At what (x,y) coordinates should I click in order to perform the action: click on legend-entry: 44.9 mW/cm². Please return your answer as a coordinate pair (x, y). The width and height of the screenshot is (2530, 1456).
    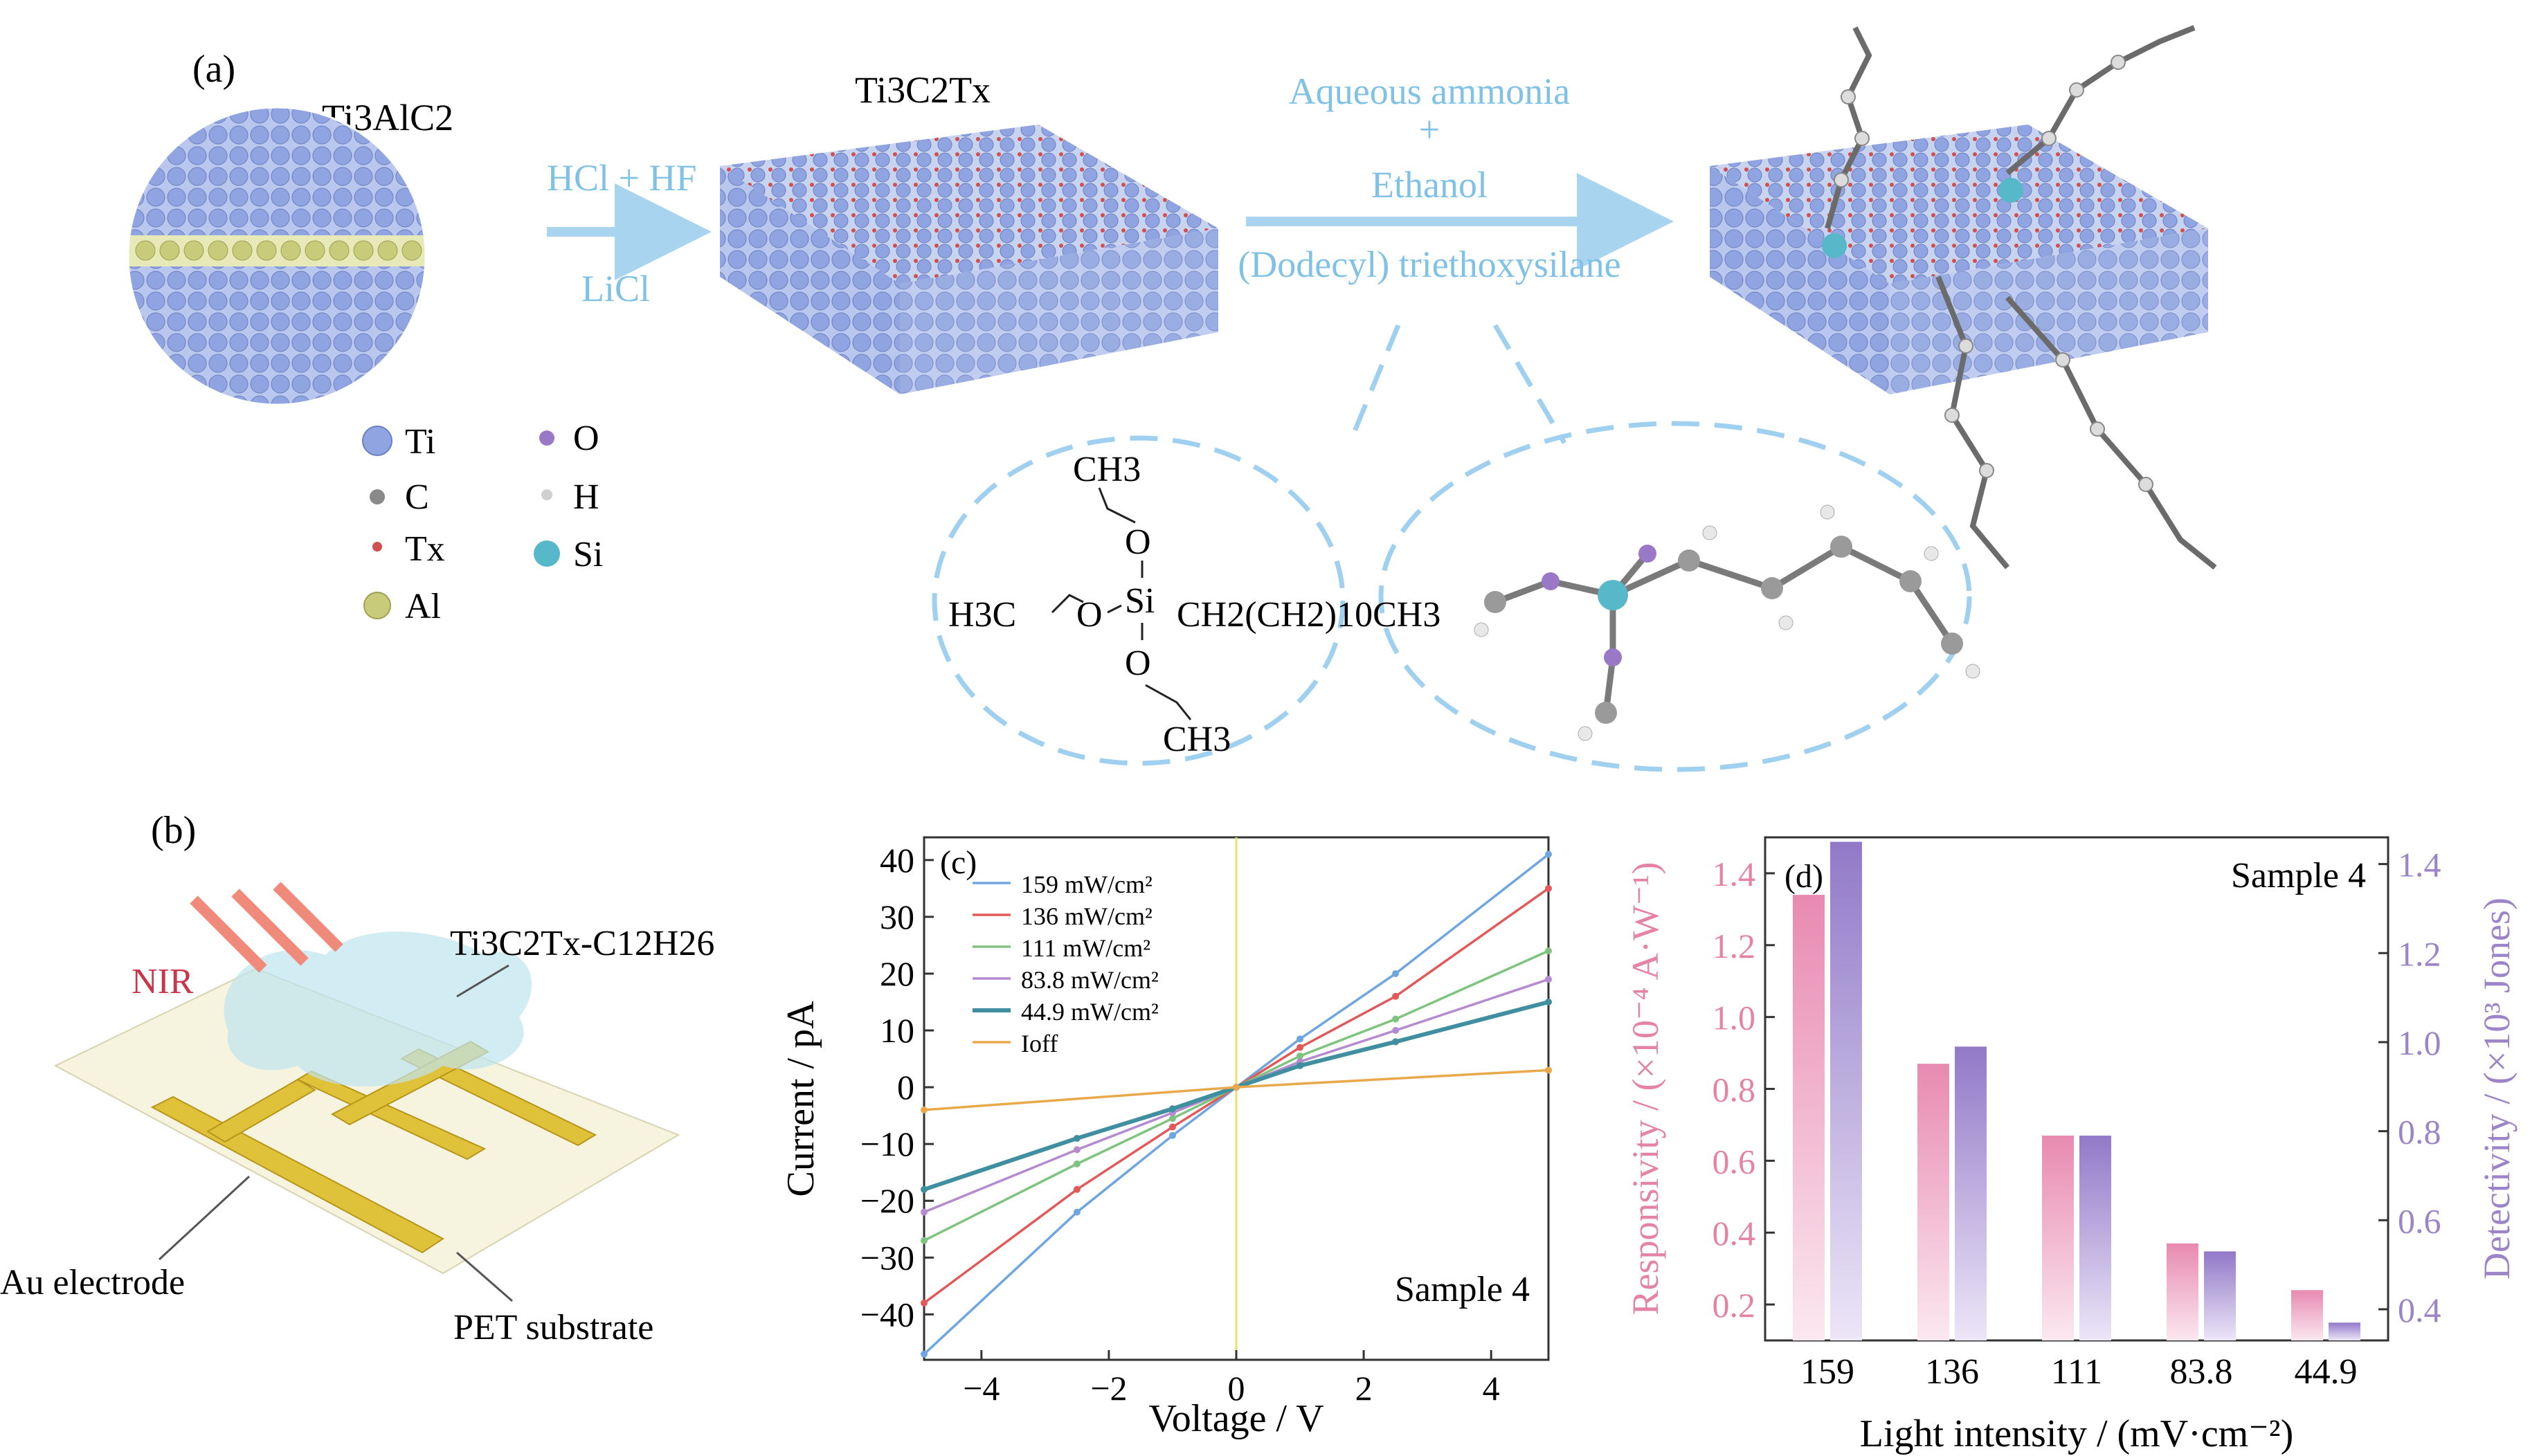
    Looking at the image, I should click on (1090, 1012).